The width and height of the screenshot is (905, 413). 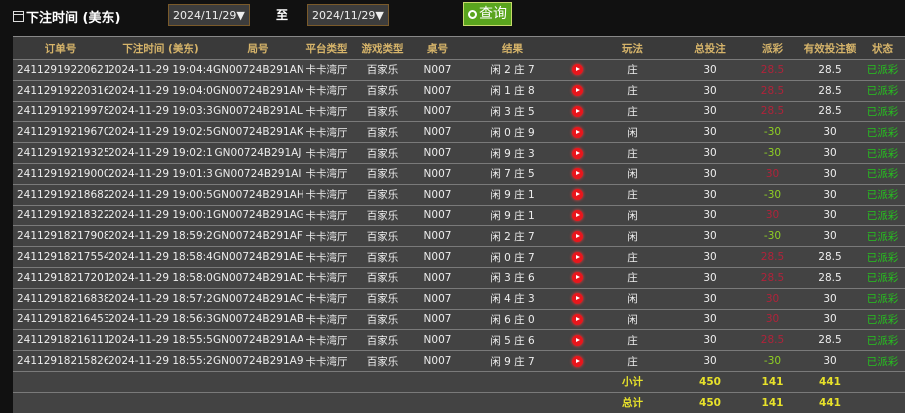 I want to click on round-id-cell: GN00724B291AK, so click(x=258, y=132).